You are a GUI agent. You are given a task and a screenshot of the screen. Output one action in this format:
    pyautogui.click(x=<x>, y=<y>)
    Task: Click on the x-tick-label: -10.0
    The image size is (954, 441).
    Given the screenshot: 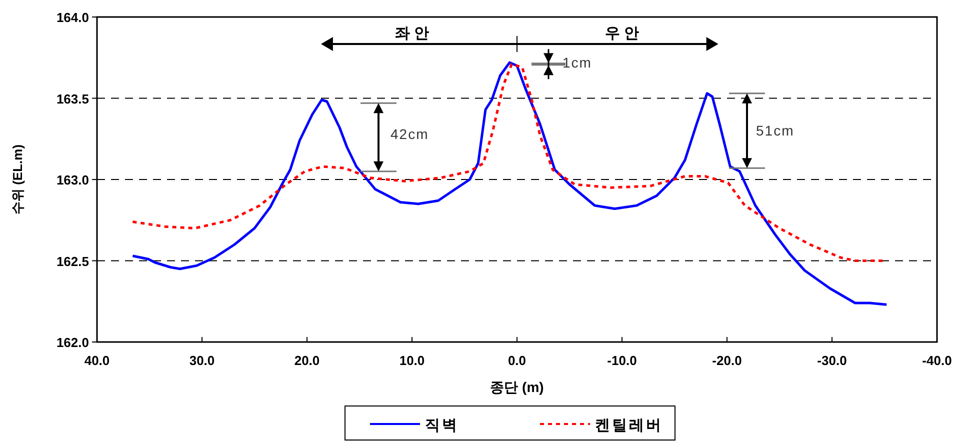 What is the action you would take?
    pyautogui.click(x=622, y=360)
    